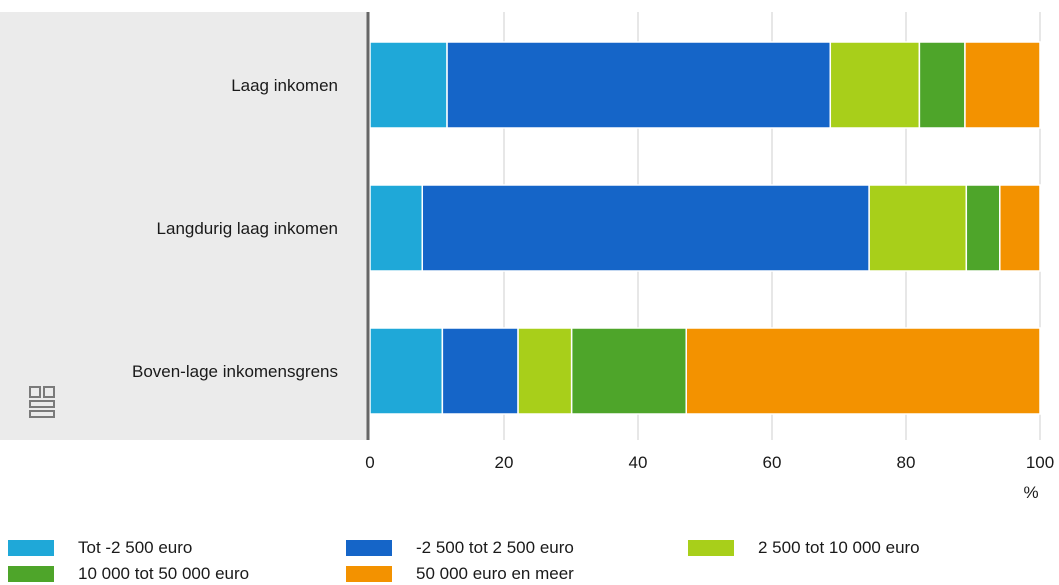 Image resolution: width=1059 pixels, height=585 pixels. I want to click on legend-item: 2 500 tot 10 000 euro, so click(804, 548).